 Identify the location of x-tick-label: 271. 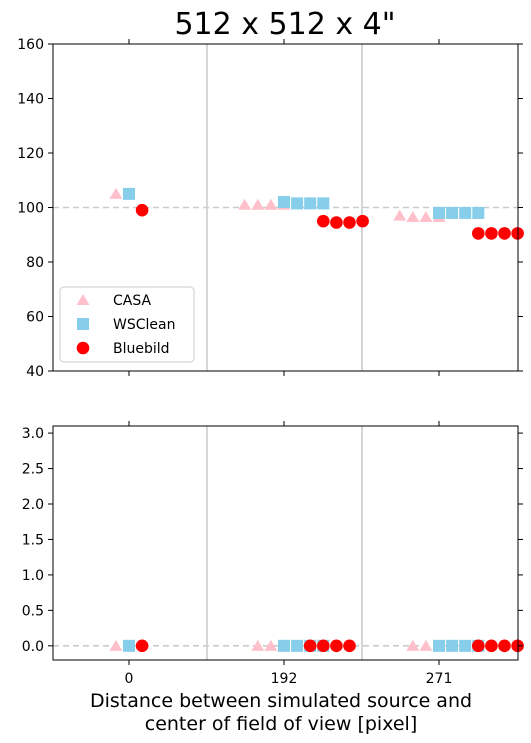
(439, 679).